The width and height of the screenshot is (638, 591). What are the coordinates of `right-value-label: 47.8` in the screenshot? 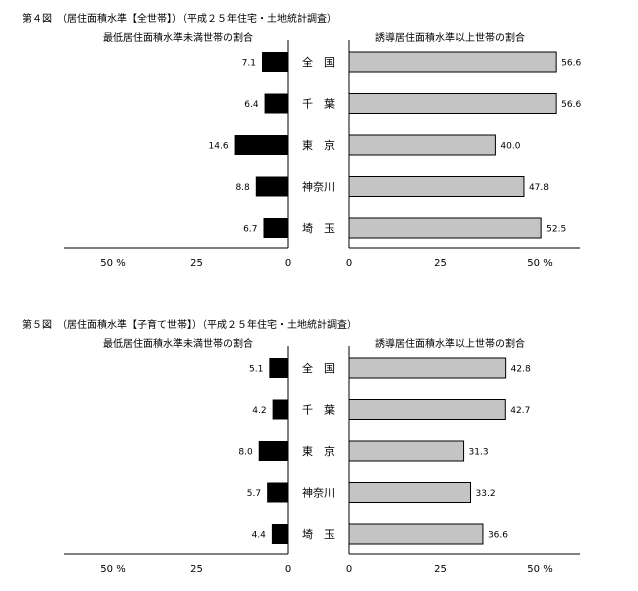 It's located at (539, 188).